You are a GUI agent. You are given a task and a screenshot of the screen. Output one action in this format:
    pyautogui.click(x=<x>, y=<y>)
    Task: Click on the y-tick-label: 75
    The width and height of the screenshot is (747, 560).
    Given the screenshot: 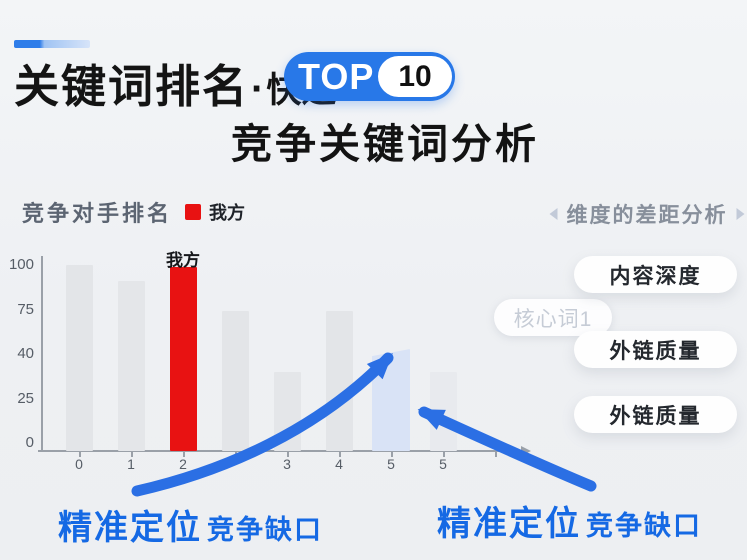 What is the action you would take?
    pyautogui.click(x=25, y=309)
    